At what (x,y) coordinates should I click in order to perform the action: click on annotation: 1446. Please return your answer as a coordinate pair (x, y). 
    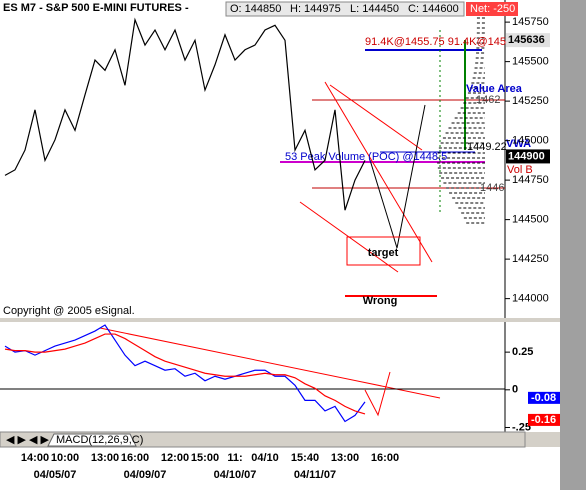
    Looking at the image, I should click on (492, 188).